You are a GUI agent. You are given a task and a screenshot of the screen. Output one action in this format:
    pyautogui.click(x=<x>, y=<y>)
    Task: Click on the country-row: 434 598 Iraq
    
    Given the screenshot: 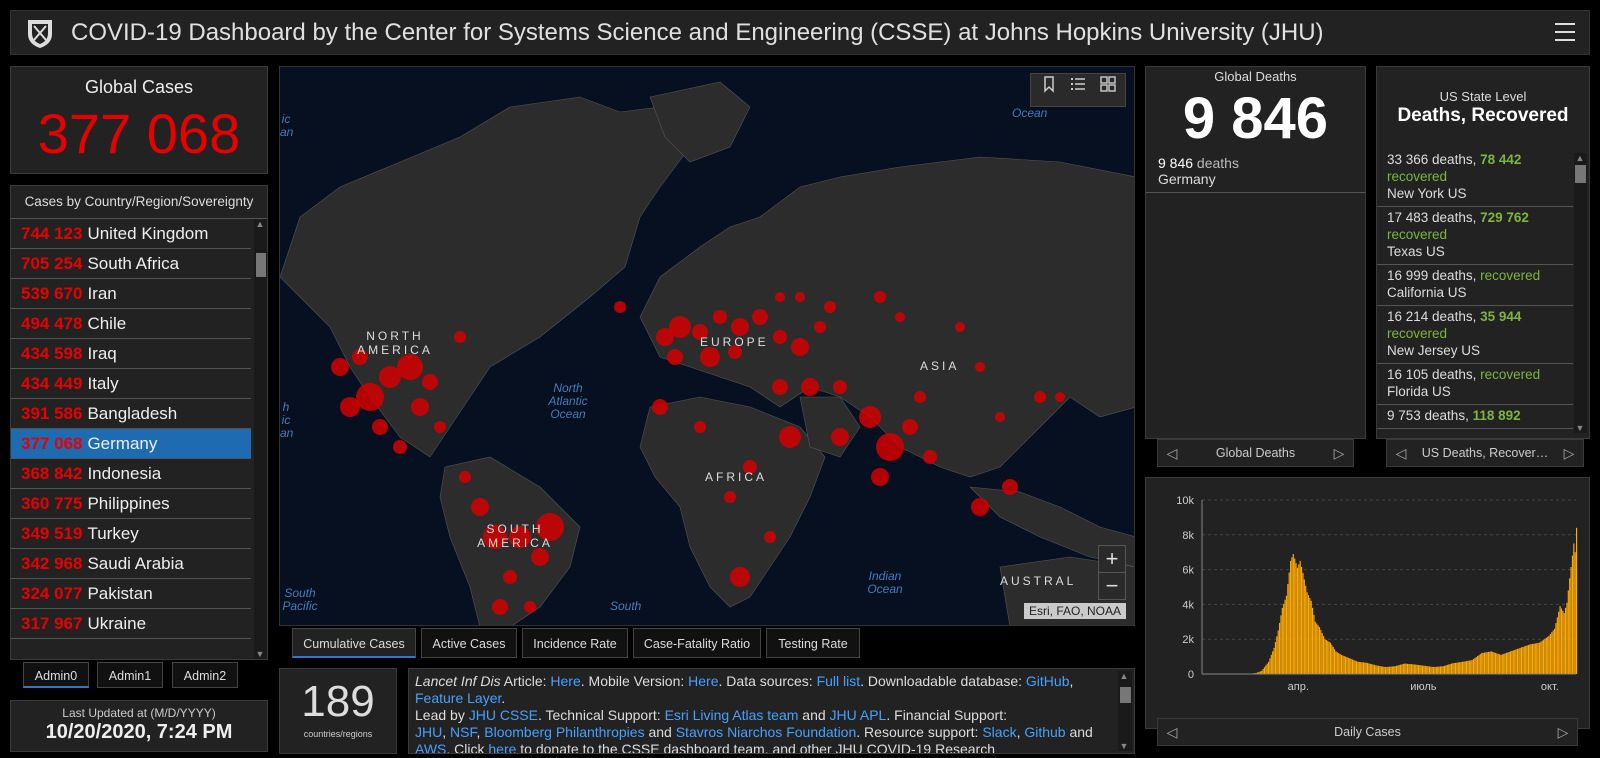 What is the action you would take?
    pyautogui.click(x=131, y=354)
    